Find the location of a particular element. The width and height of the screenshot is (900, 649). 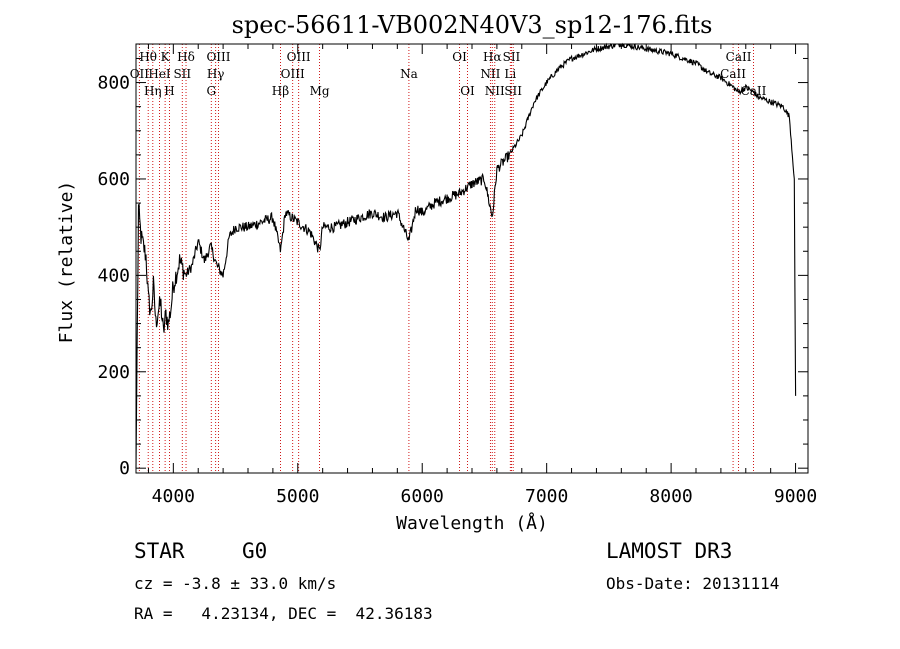

y-tick-label: 600 is located at coordinates (113, 179).